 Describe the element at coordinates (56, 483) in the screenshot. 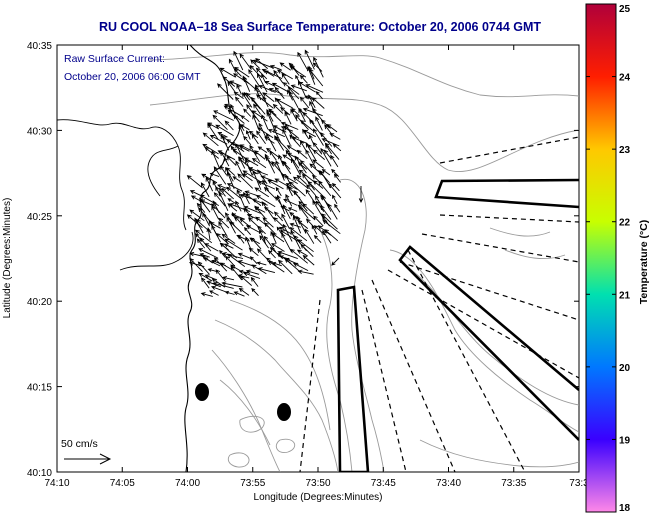

I see `x-tick-label: 74:10` at that location.